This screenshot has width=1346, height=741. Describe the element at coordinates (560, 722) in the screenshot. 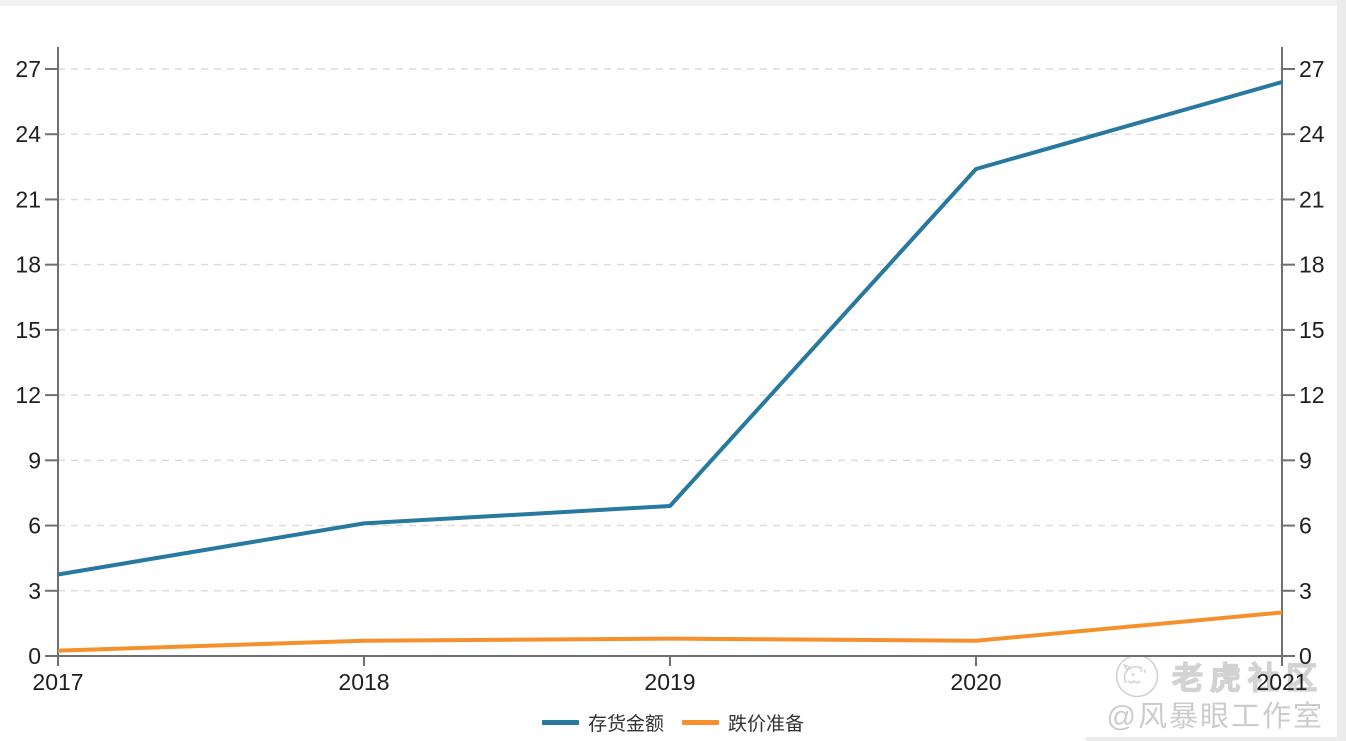

I see `legend-swatch-inventory` at that location.